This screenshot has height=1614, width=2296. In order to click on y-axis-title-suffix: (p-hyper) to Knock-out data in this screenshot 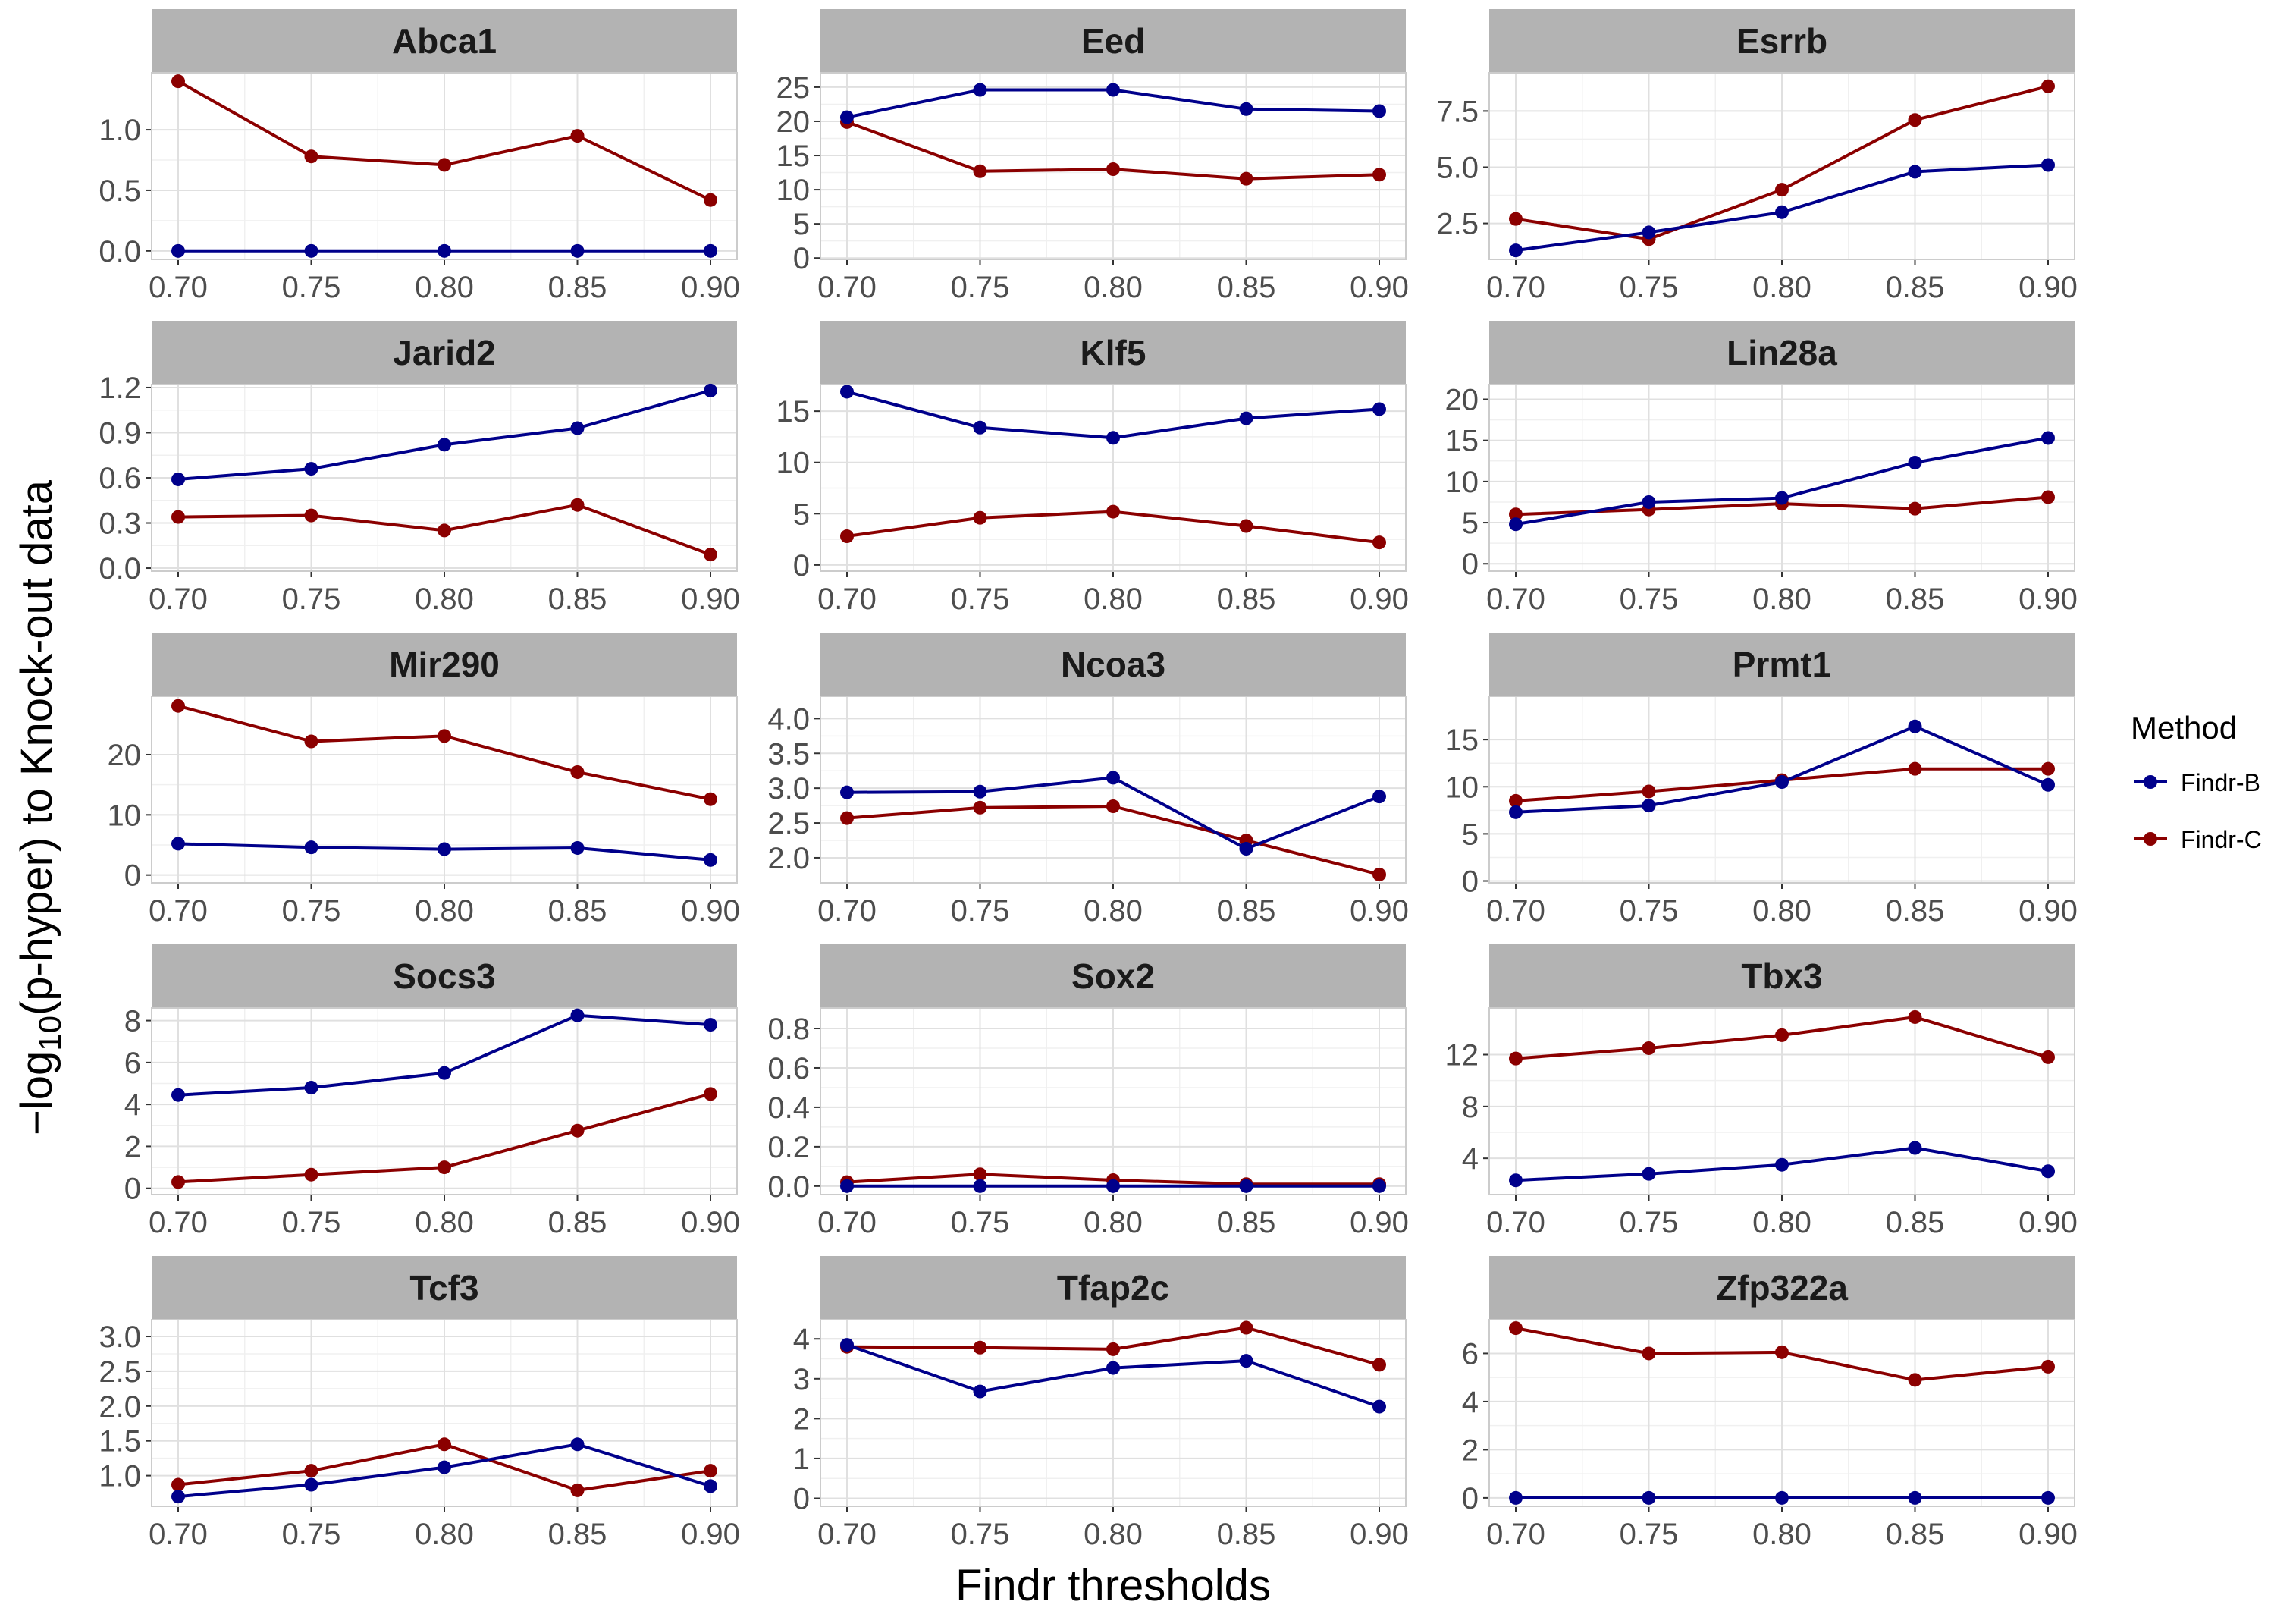, I will do `click(36, 748)`.